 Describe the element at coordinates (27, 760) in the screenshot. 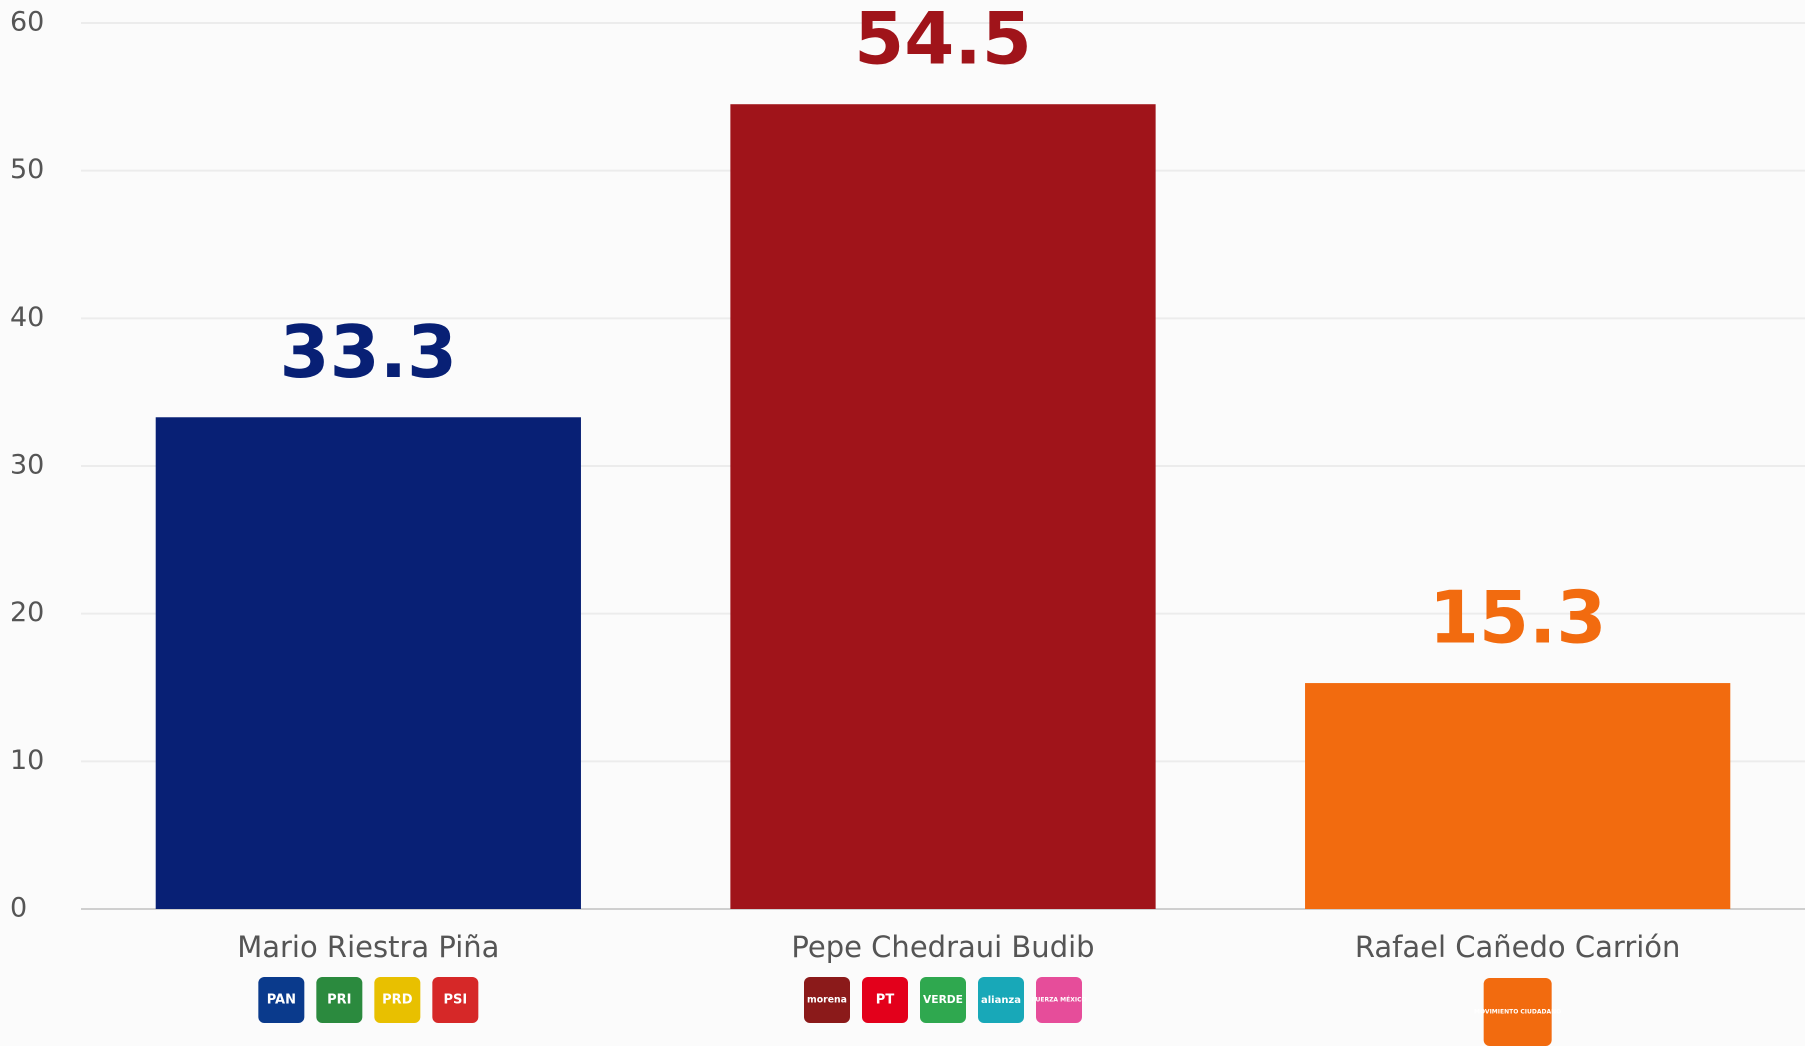

I see `y-tick-label: 10` at that location.